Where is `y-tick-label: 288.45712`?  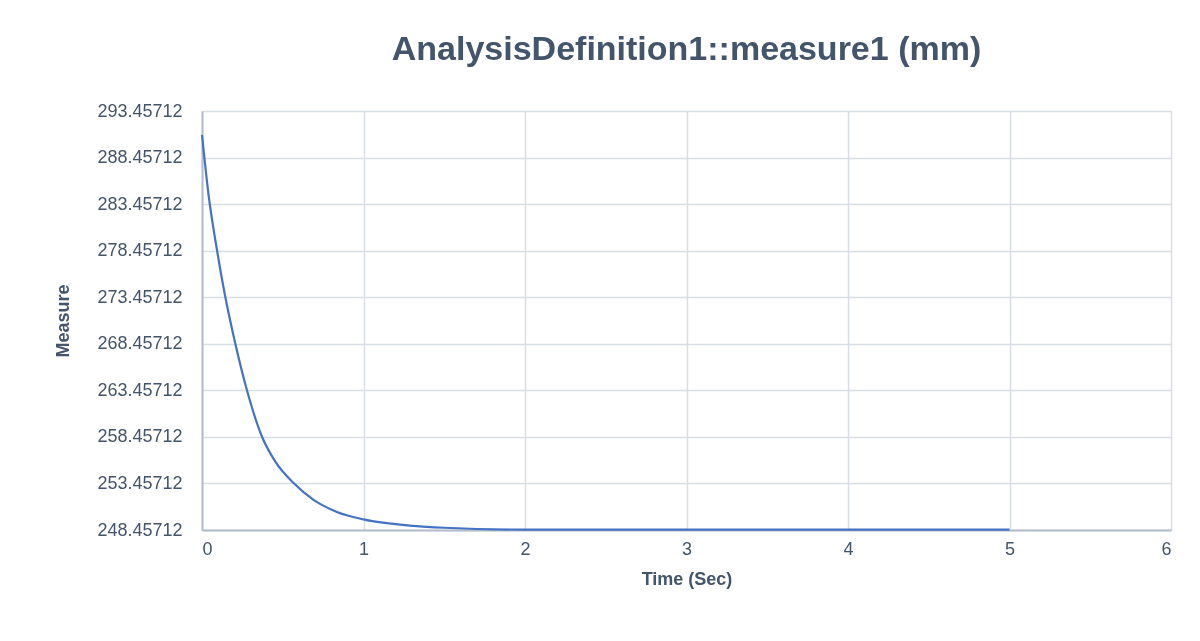 y-tick-label: 288.45712 is located at coordinates (140, 157).